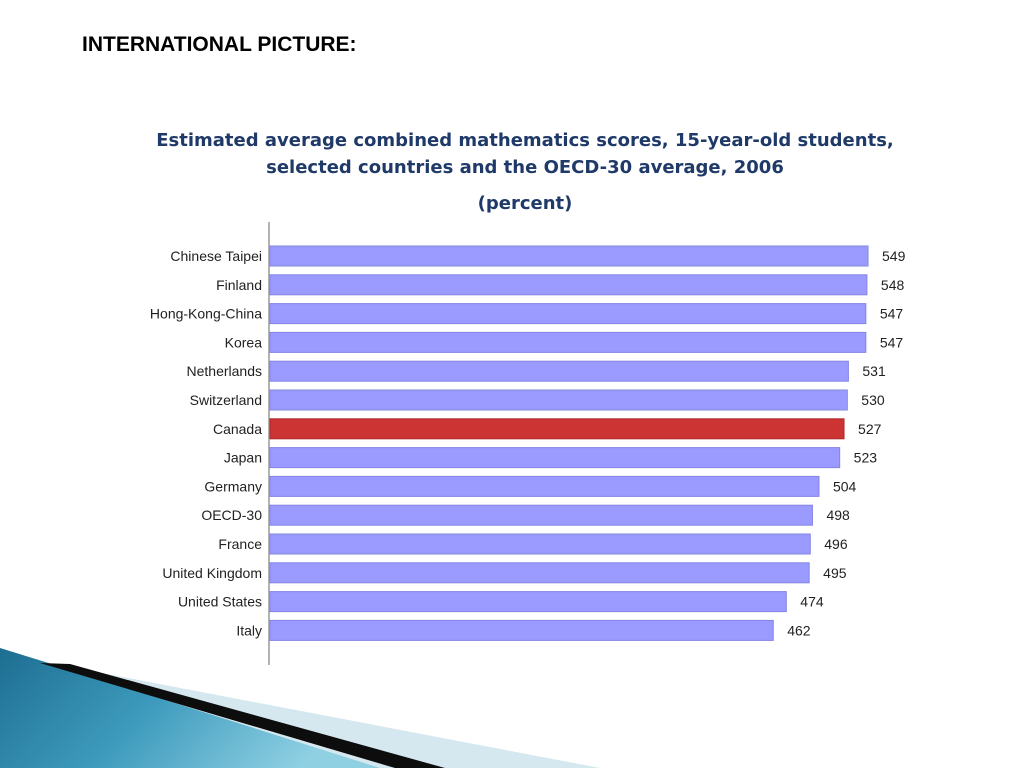 The width and height of the screenshot is (1024, 768). What do you see at coordinates (240, 544) in the screenshot?
I see `category-label: France` at bounding box center [240, 544].